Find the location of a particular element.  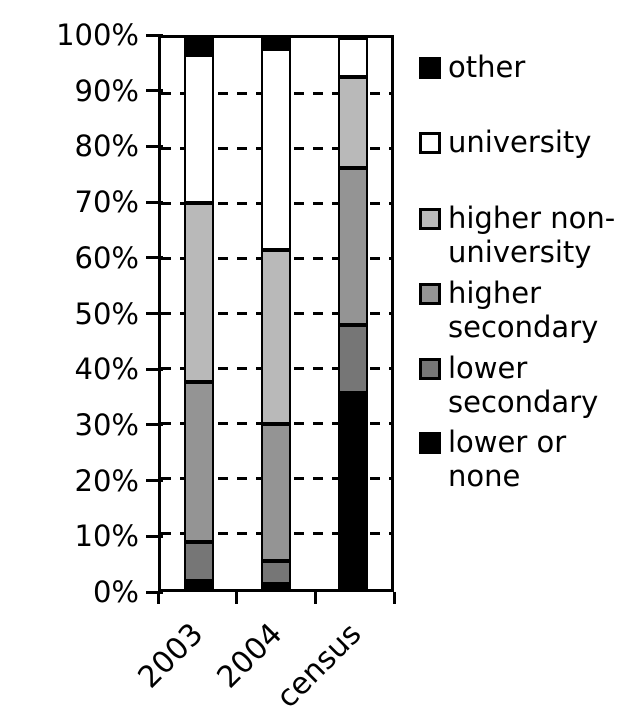

legend-label-line: other is located at coordinates (487, 67).